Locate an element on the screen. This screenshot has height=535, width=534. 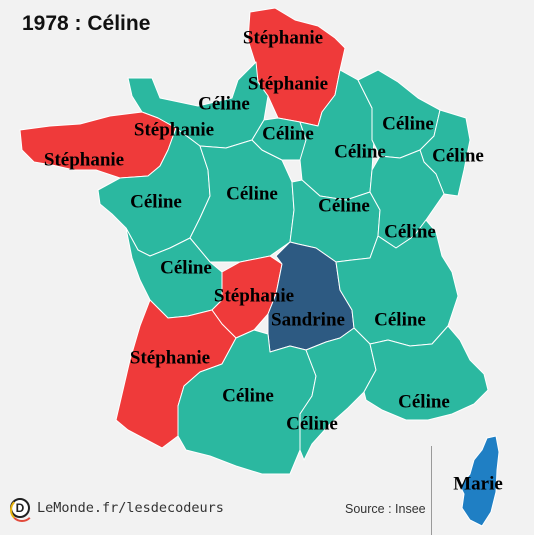
map-title: 1978 : Céline is located at coordinates (86, 23).